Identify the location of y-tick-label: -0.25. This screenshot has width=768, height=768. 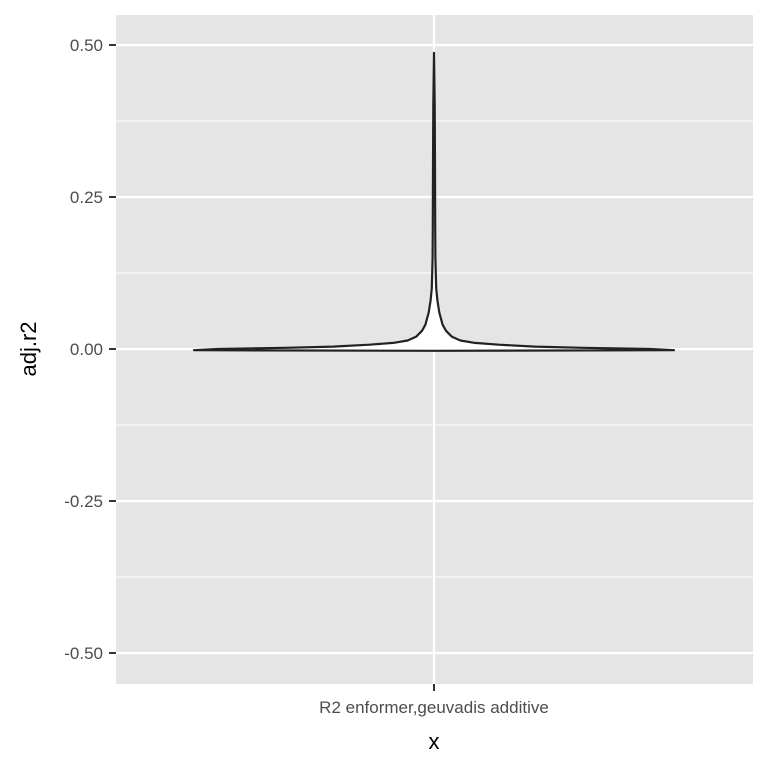
(83, 501).